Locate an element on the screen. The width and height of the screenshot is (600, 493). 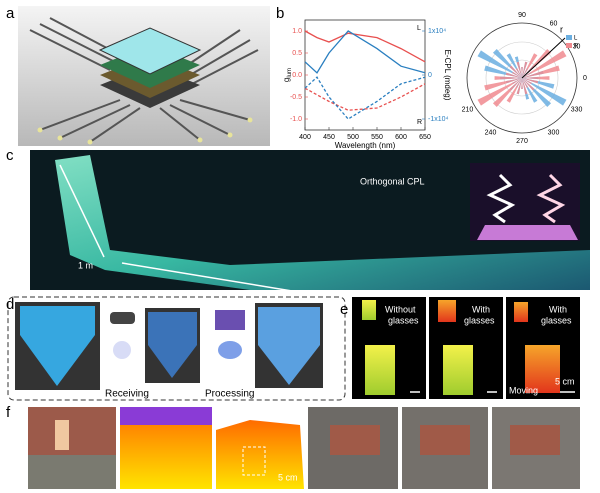
angle-label: 210 is located at coordinates (468, 109).